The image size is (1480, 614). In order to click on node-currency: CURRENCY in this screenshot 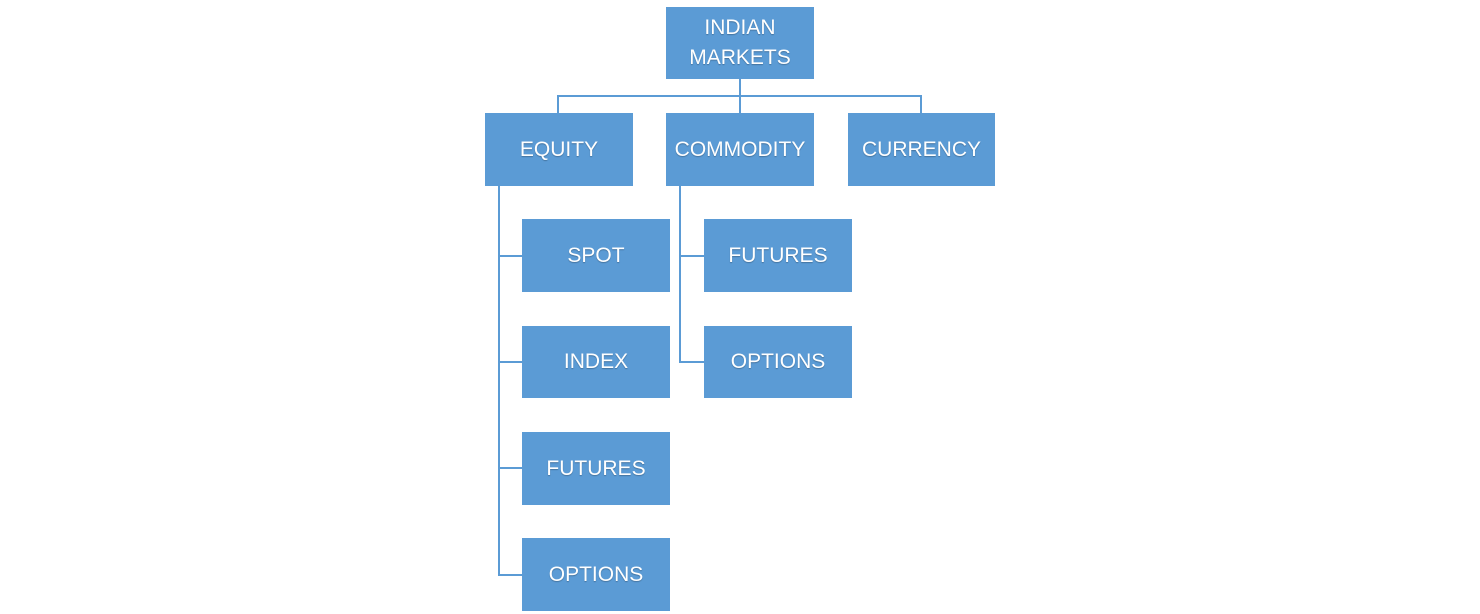, I will do `click(921, 149)`.